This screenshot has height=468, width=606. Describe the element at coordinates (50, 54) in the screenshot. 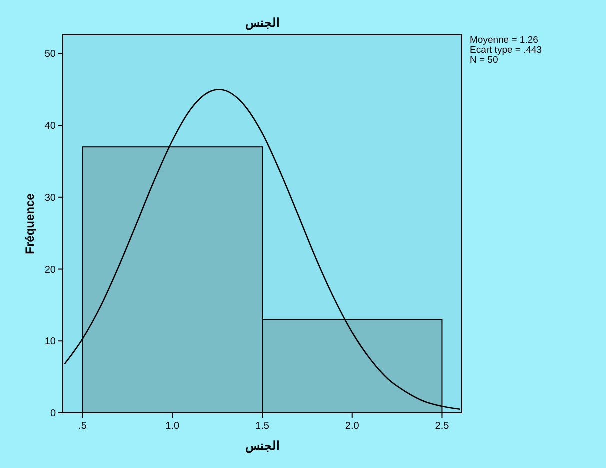

I see `y-tick-label: 50` at that location.